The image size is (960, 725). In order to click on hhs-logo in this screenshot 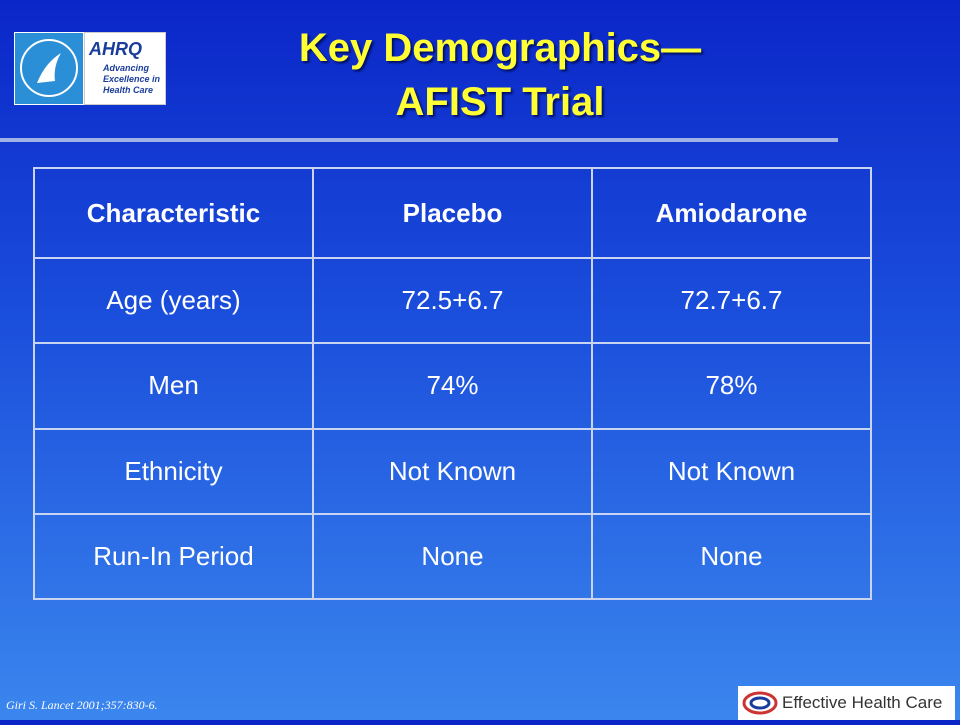, I will do `click(49, 68)`.